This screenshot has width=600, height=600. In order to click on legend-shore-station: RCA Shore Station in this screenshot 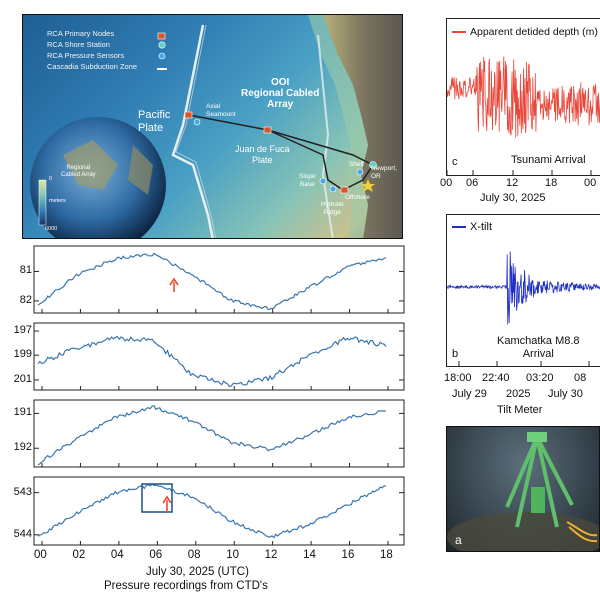, I will do `click(78, 44)`.